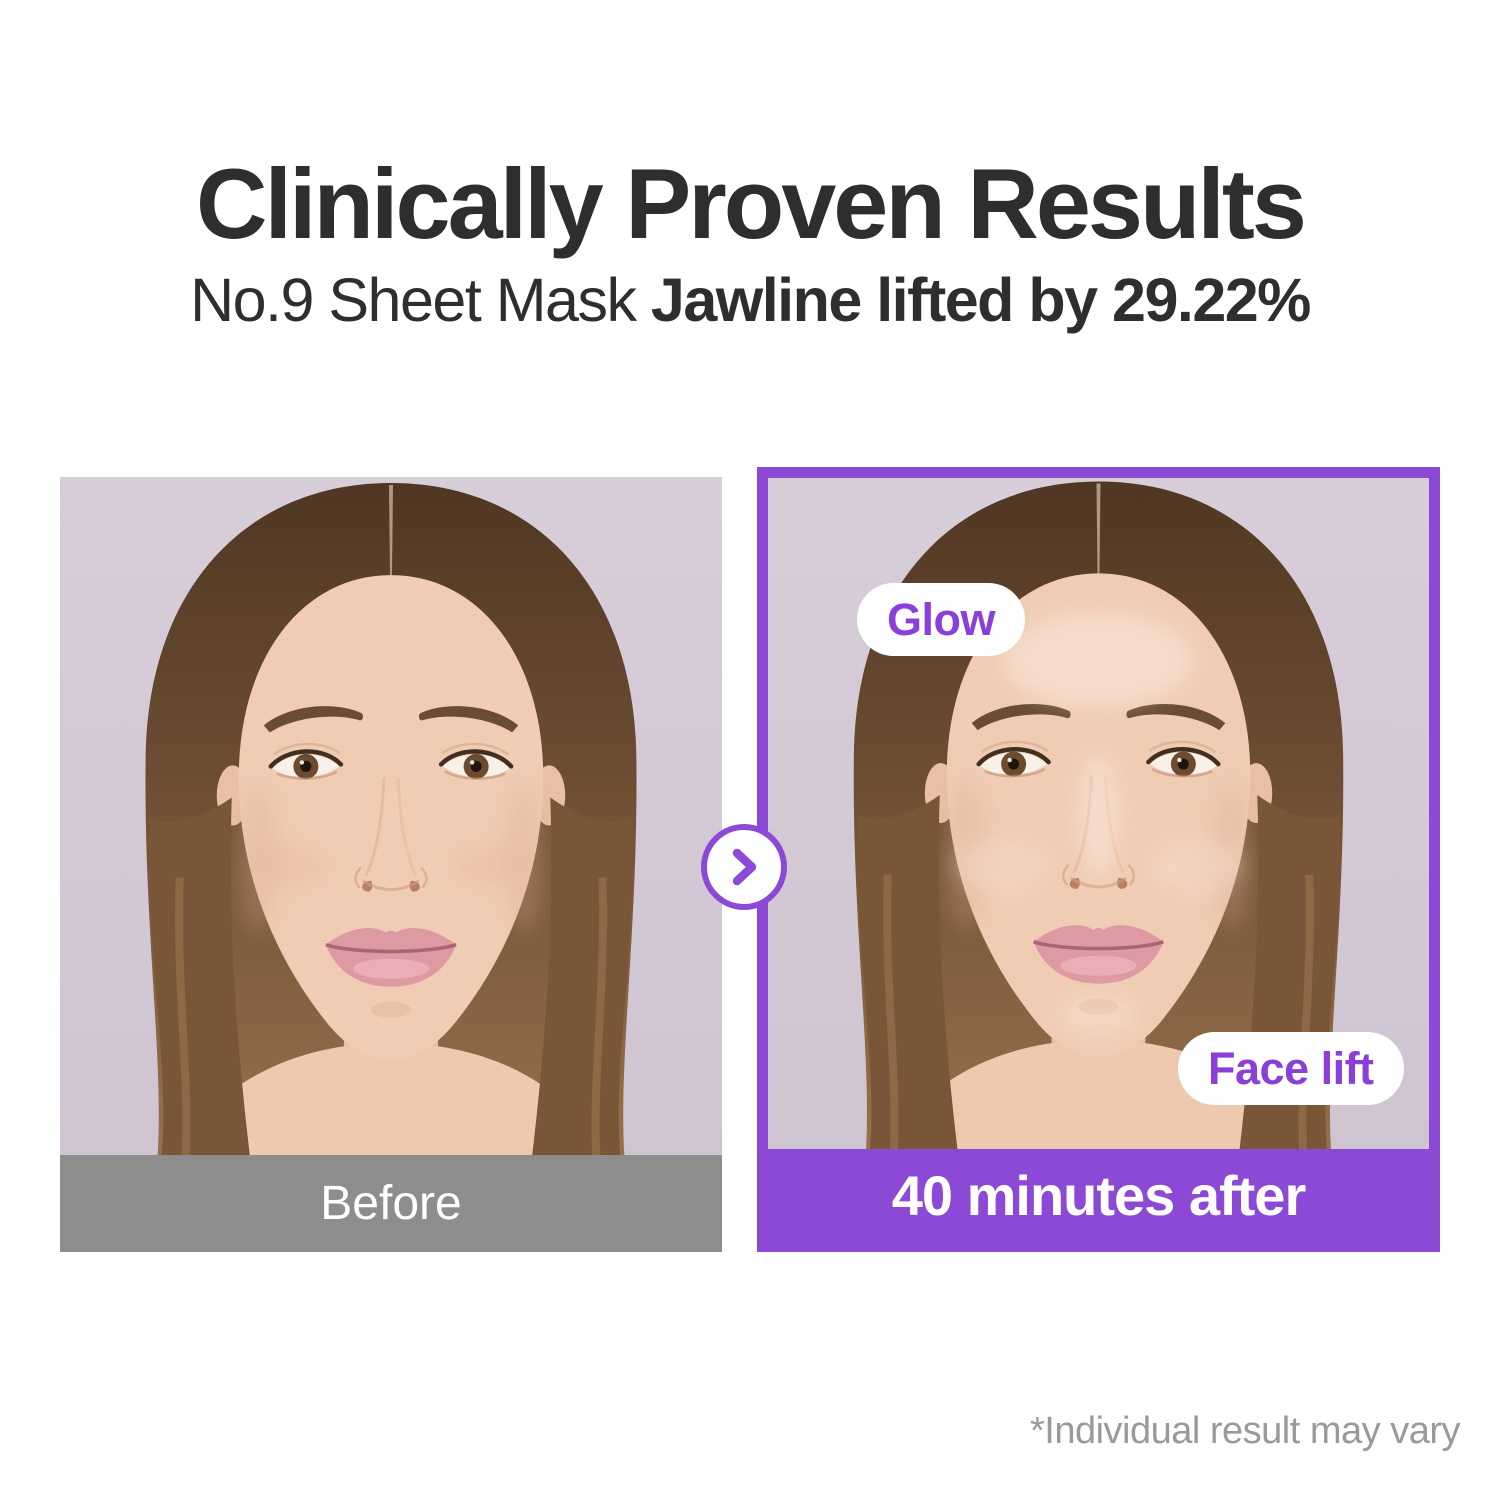 This screenshot has width=1500, height=1500. I want to click on before-label: Before, so click(391, 1203).